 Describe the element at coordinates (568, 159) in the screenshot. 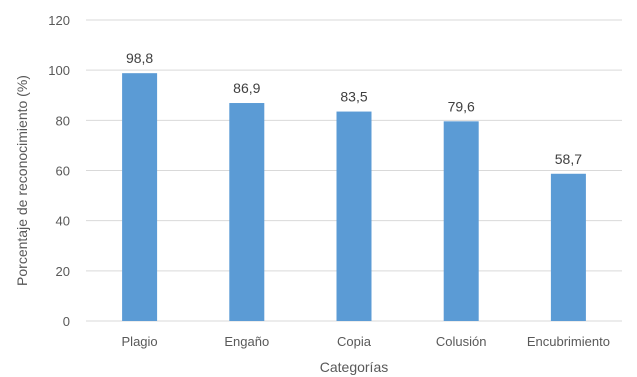

I see `data-label: 58,7` at that location.